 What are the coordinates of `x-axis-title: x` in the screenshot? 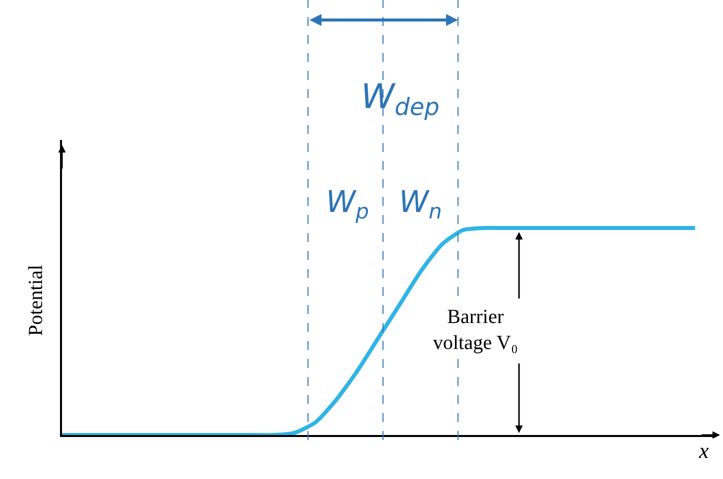 It's located at (703, 450).